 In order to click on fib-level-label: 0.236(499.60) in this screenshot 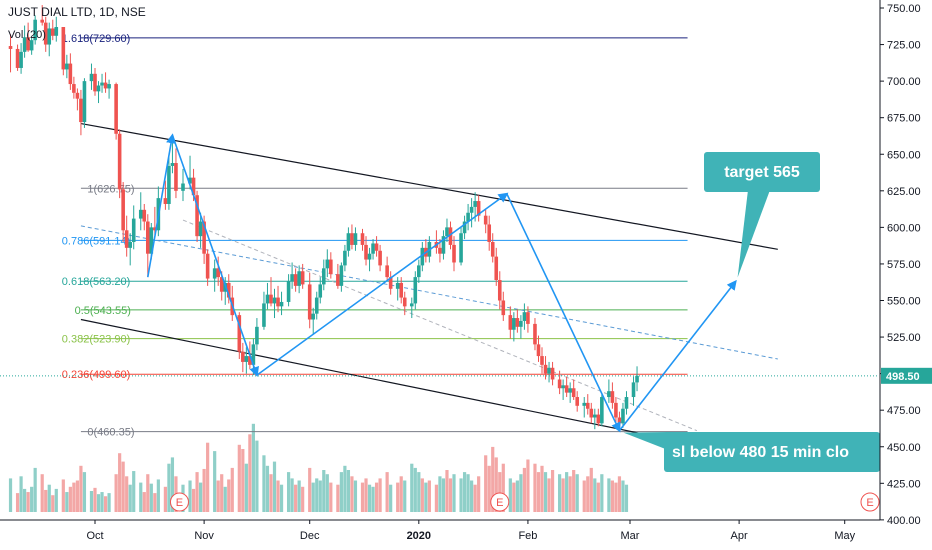, I will do `click(96, 375)`.